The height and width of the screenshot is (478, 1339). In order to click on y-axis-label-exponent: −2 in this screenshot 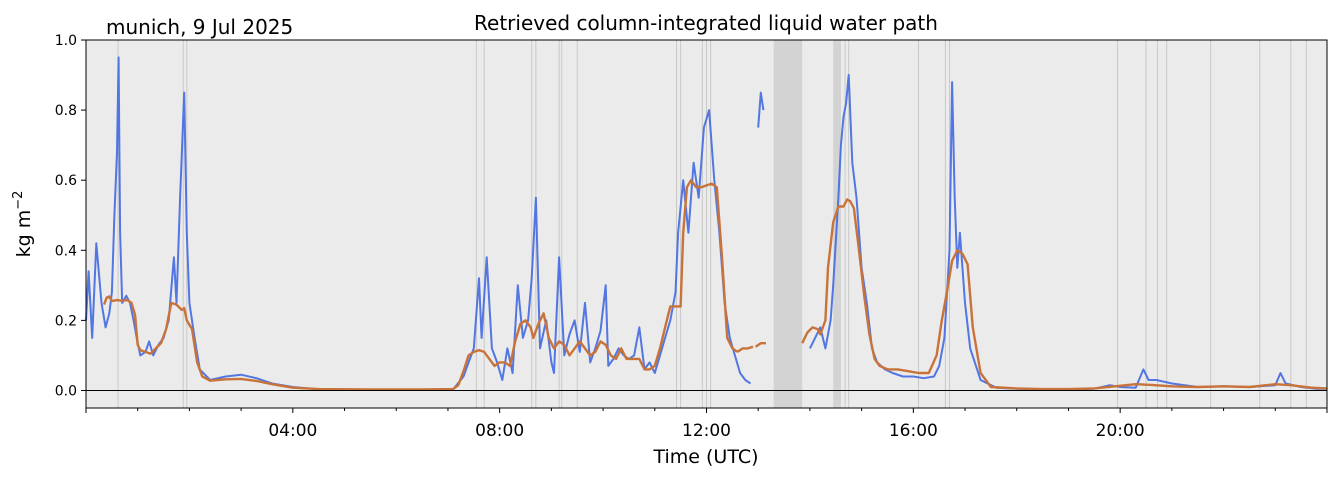, I will do `click(18, 200)`.